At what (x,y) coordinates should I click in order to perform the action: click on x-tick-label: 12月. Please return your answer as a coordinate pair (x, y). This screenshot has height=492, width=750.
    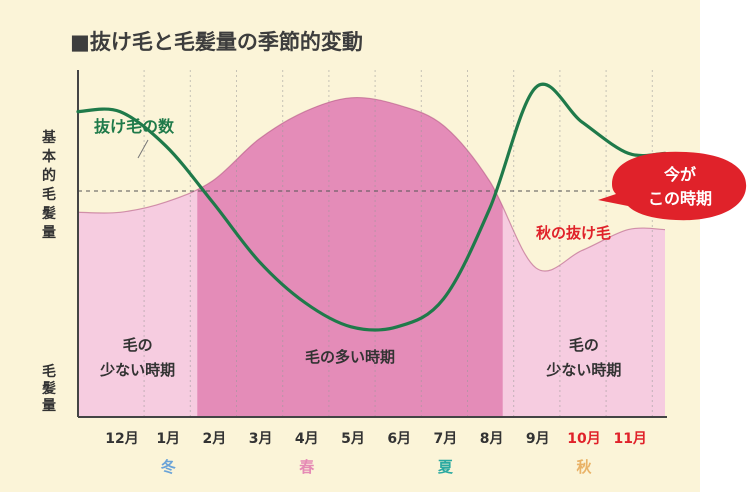
    Looking at the image, I should click on (121, 439).